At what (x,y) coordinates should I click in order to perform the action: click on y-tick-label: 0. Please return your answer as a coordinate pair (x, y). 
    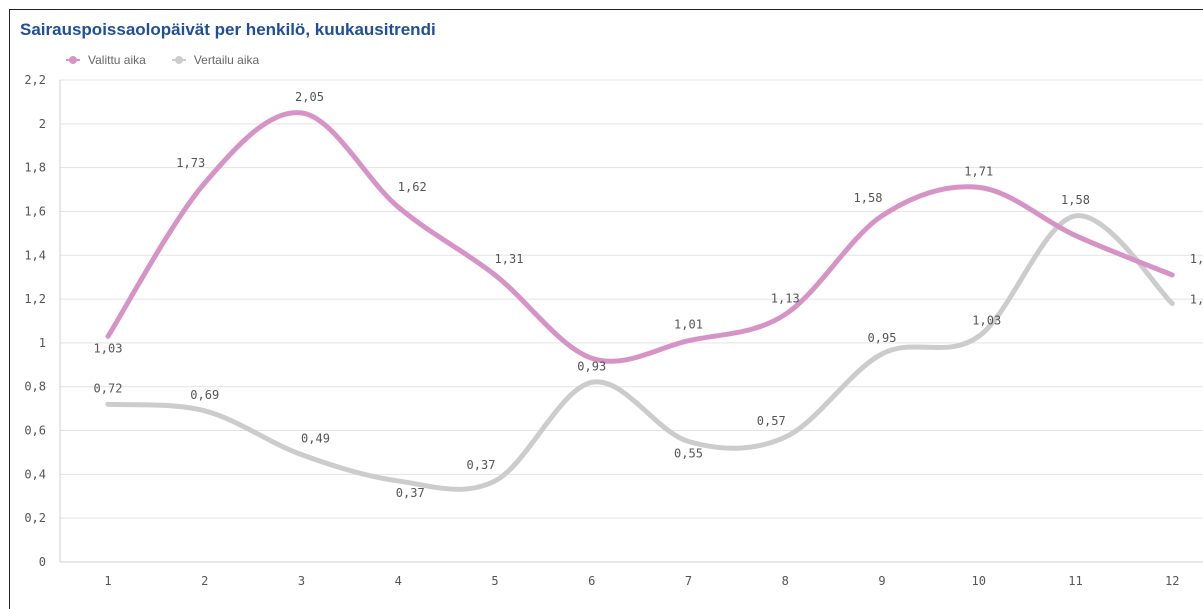
    Looking at the image, I should click on (42, 562).